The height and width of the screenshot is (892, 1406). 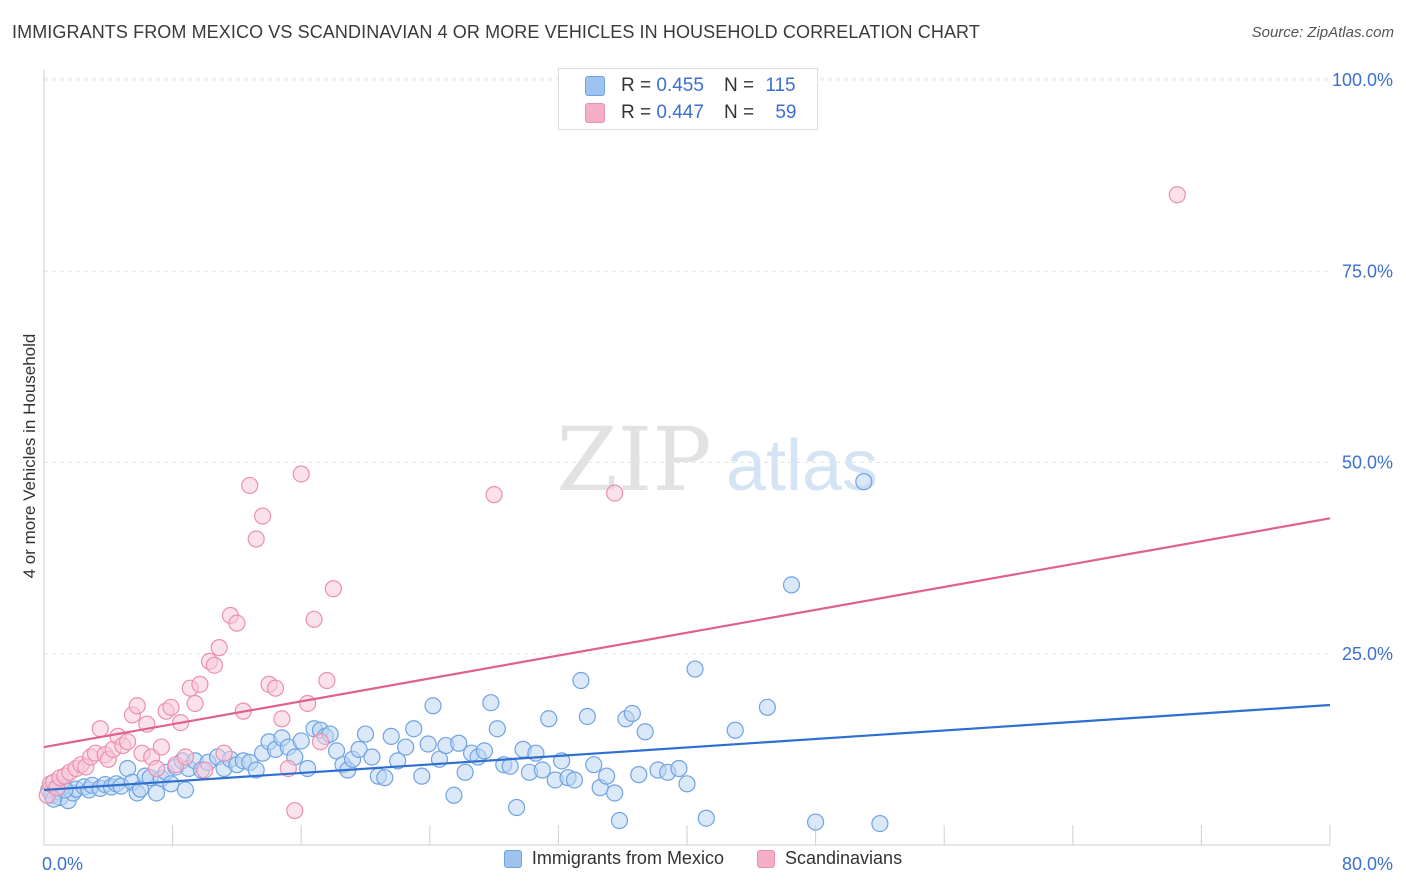 I want to click on source-label: Source:, so click(x=1277, y=32).